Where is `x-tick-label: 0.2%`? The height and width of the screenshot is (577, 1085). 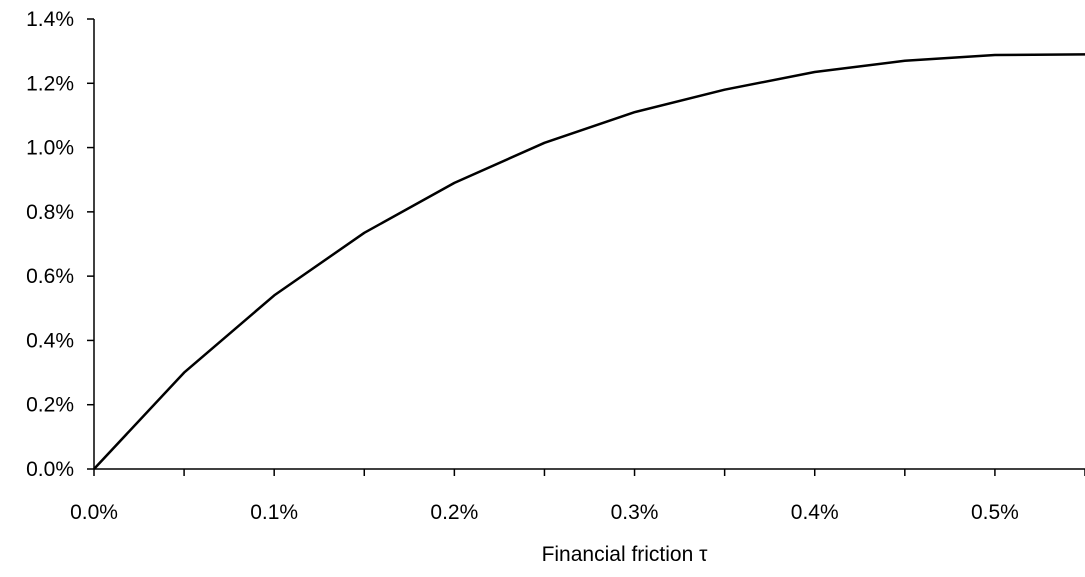 x-tick-label: 0.2% is located at coordinates (454, 512).